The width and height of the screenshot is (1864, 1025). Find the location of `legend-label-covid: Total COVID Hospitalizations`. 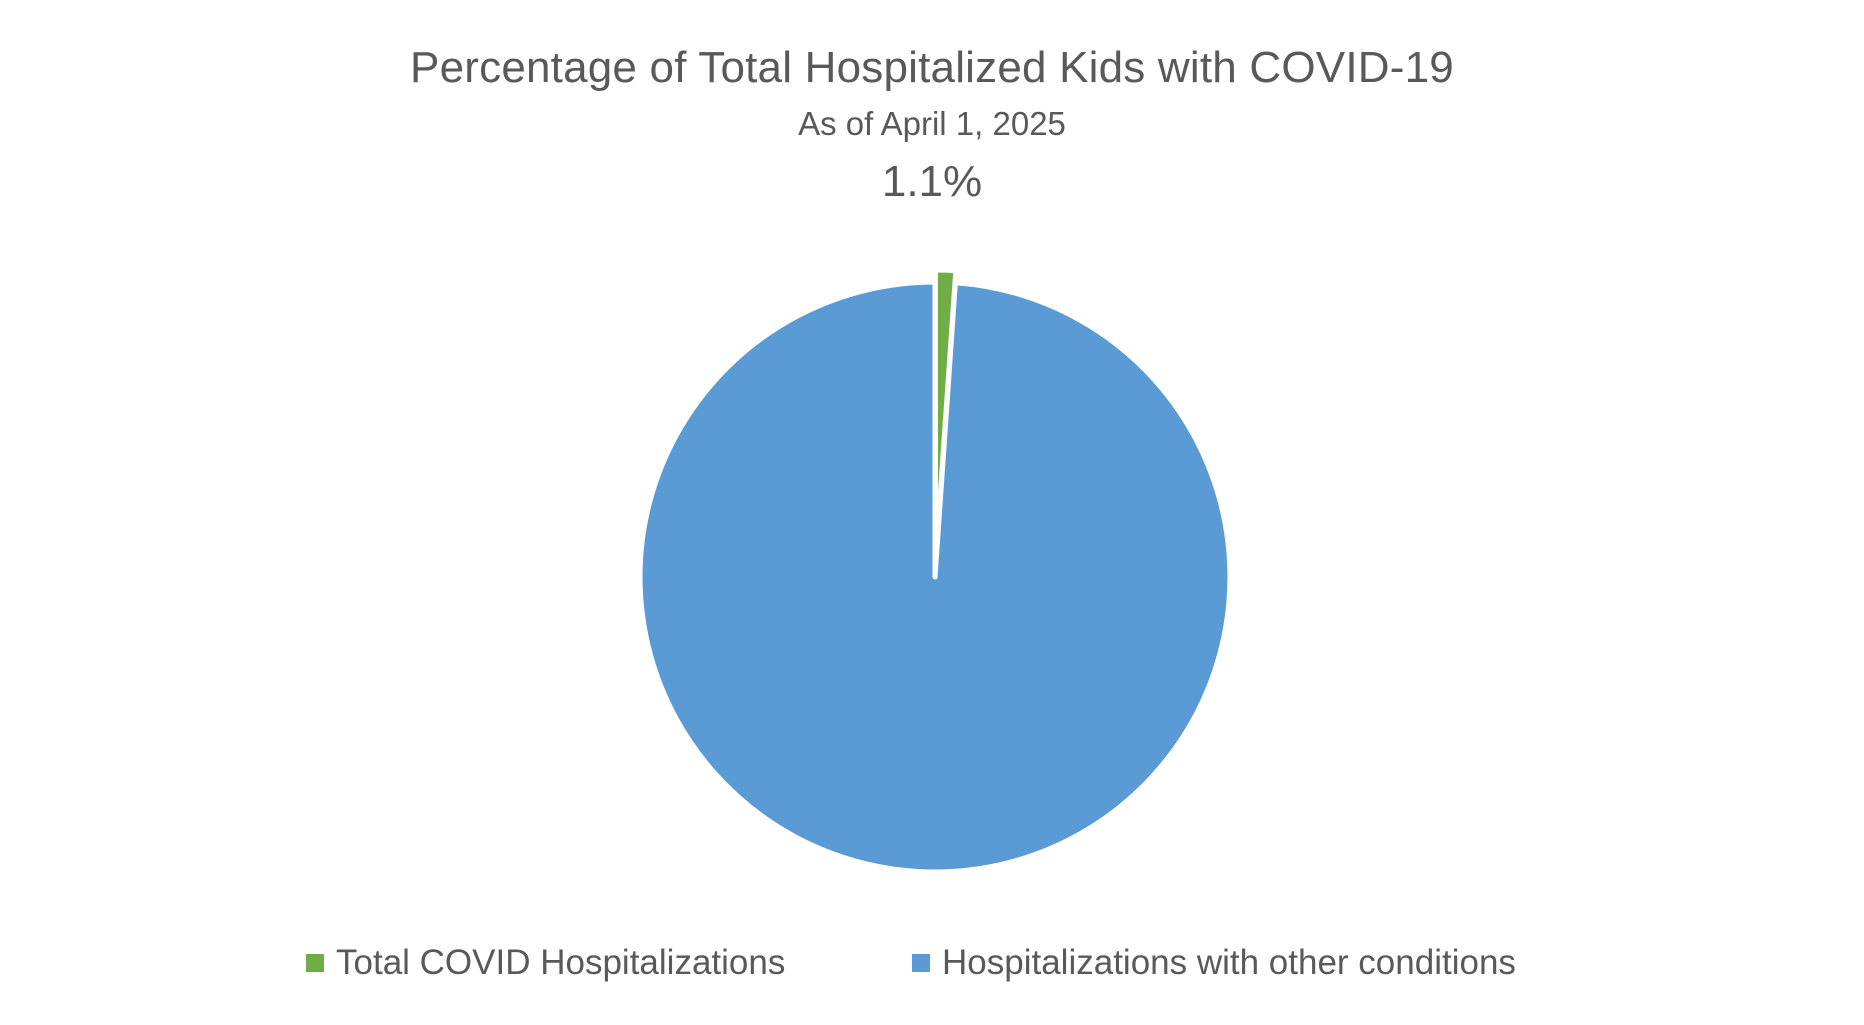

legend-label-covid: Total COVID Hospitalizations is located at coordinates (561, 962).